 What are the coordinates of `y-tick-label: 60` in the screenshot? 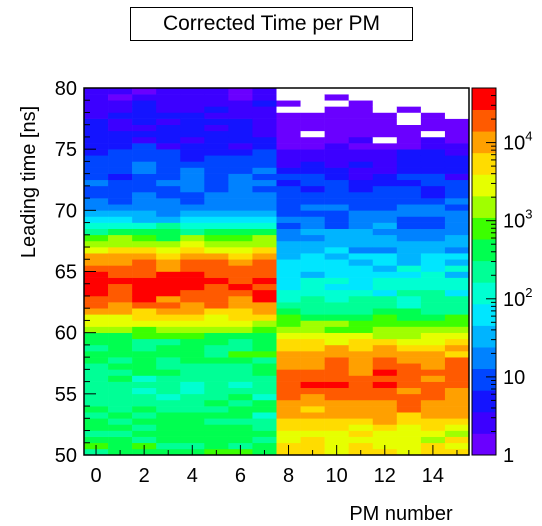 It's located at (66, 334).